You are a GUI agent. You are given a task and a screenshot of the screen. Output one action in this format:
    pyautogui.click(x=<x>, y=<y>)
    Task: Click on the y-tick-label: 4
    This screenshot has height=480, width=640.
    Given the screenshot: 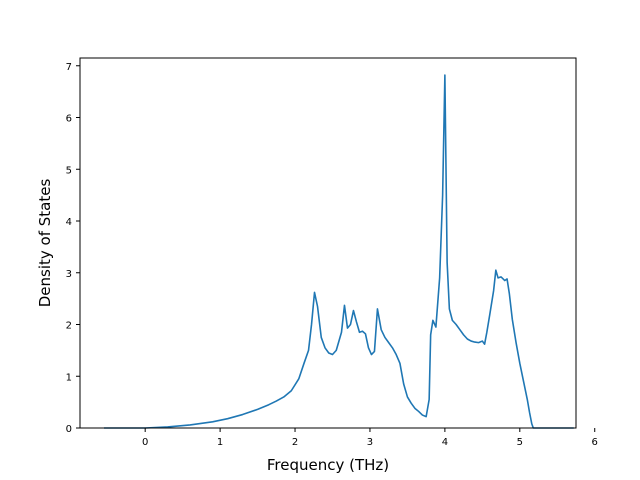 What is the action you would take?
    pyautogui.click(x=69, y=222)
    